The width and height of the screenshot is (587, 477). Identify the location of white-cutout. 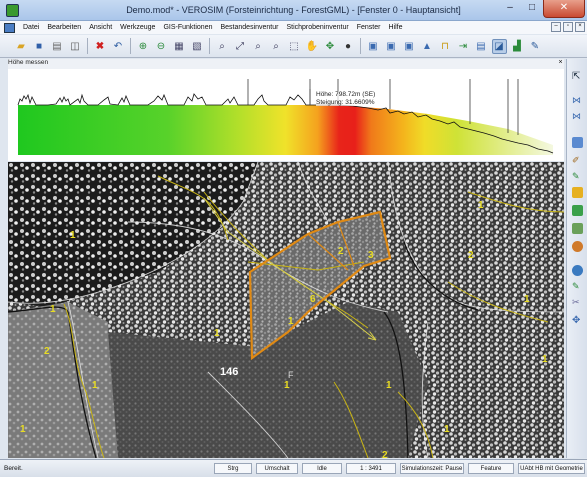
(445, 125).